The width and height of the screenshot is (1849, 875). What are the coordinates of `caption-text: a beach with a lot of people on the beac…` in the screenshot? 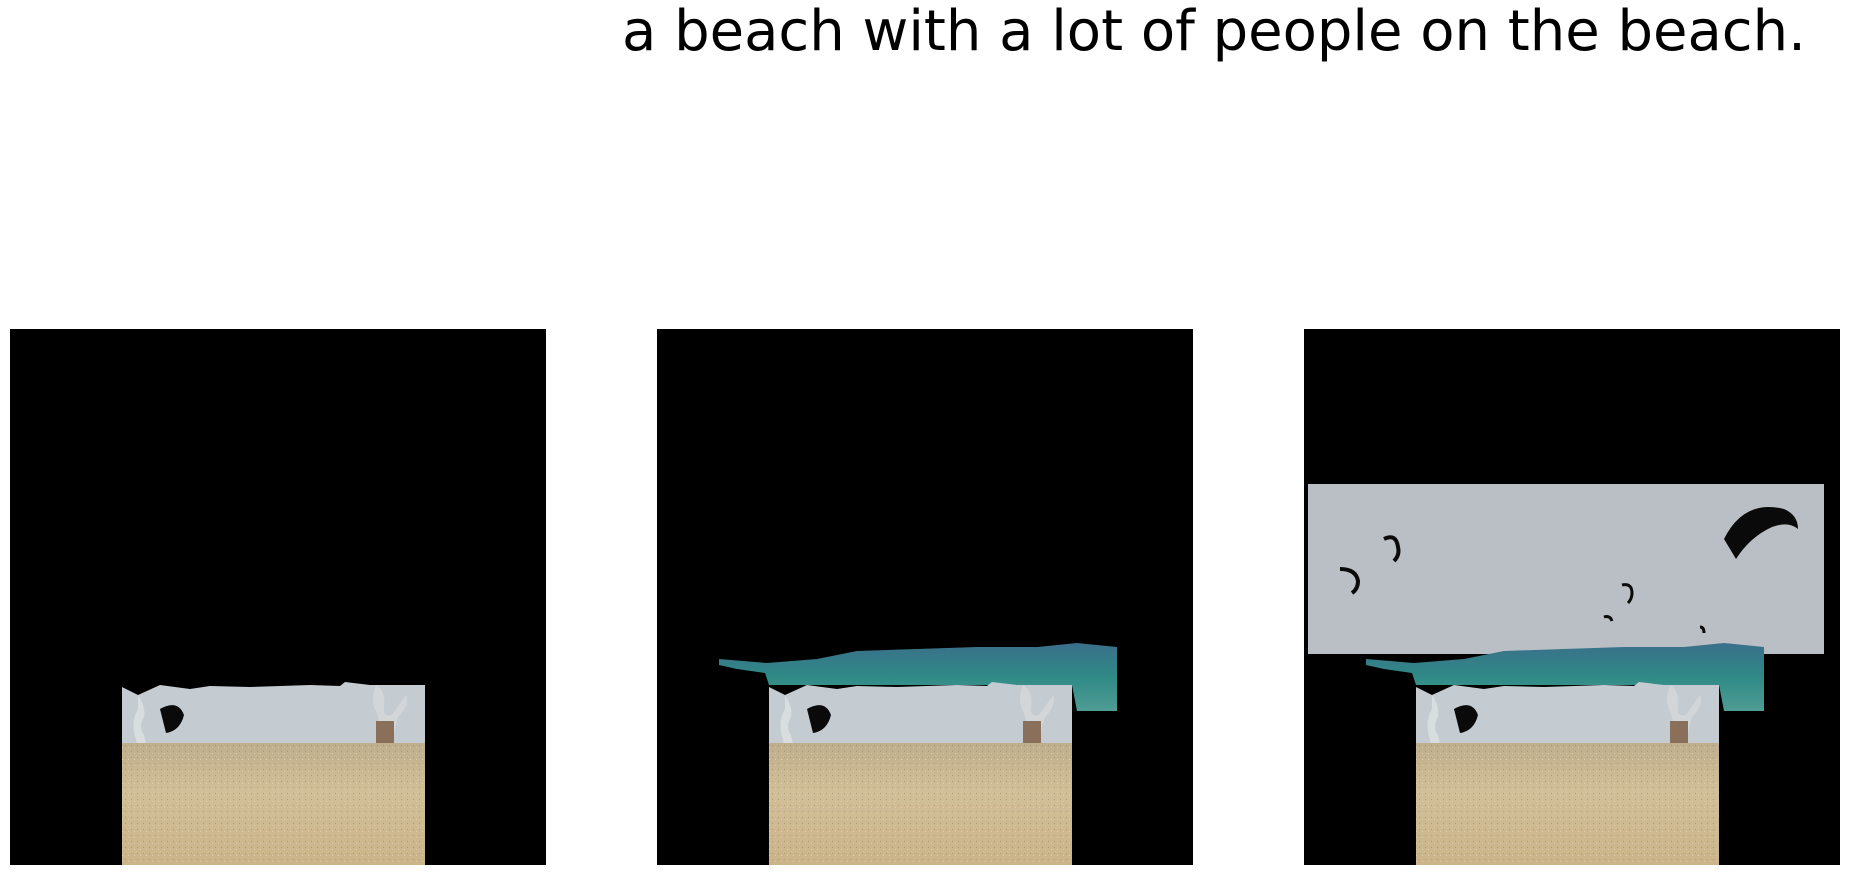 It's located at (1214, 32).